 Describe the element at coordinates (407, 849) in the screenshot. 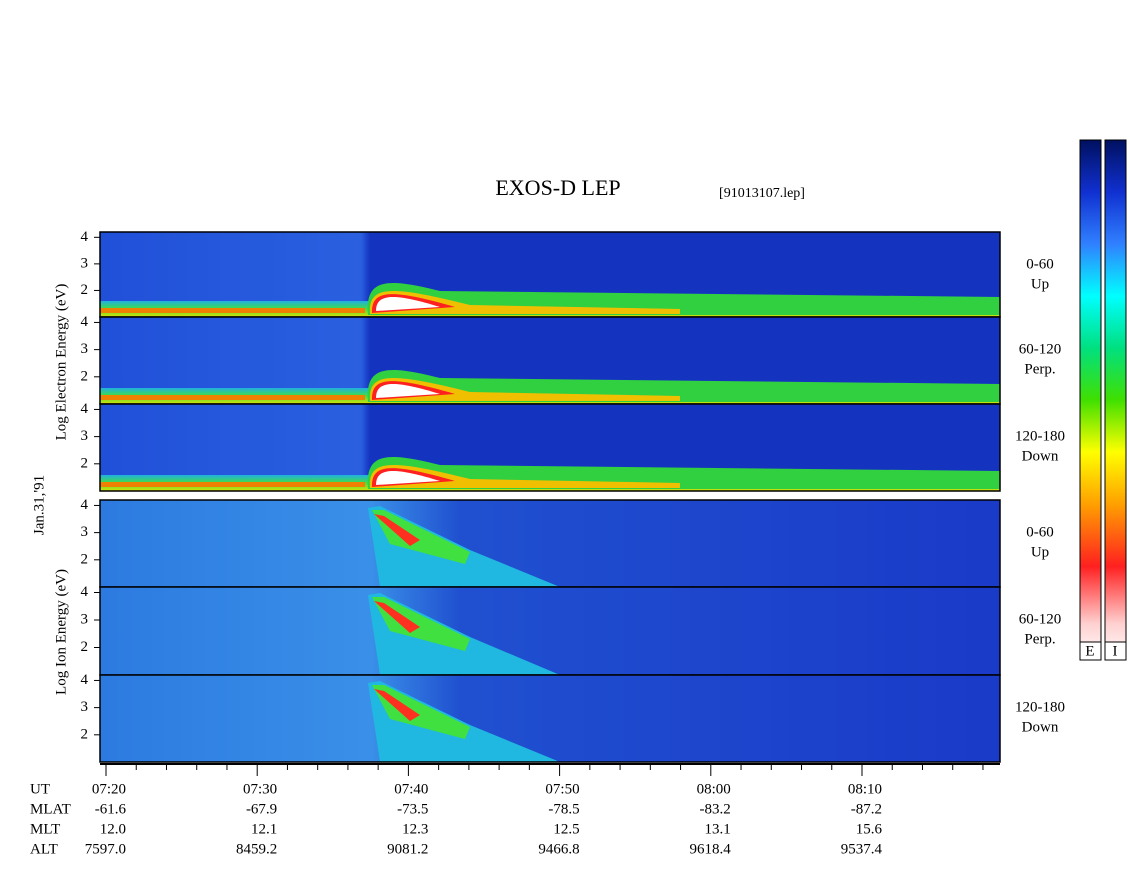

I see `orbit-value: 9081.2` at that location.